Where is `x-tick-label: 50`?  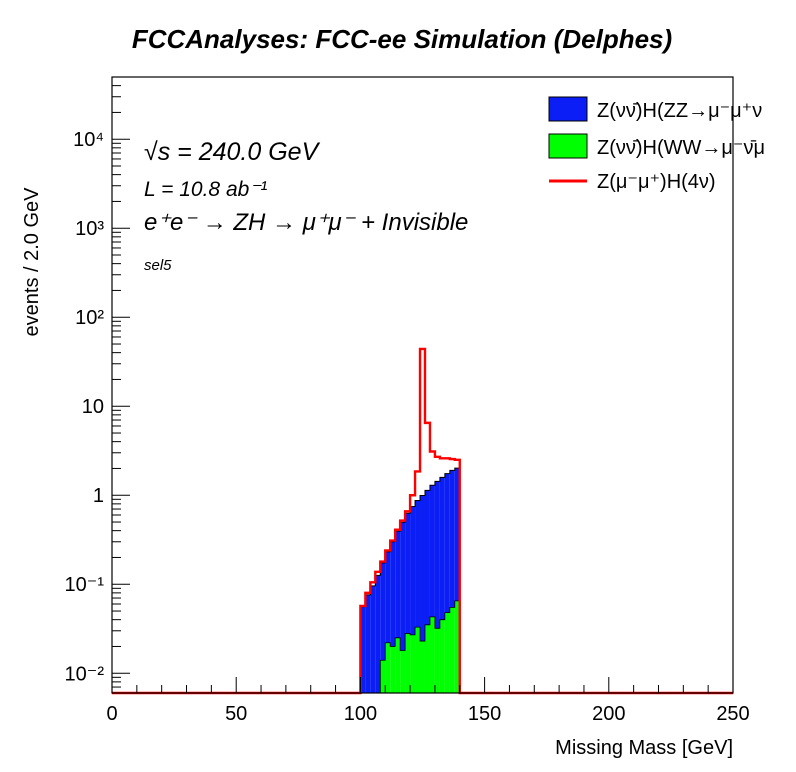
x-tick-label: 50 is located at coordinates (236, 714).